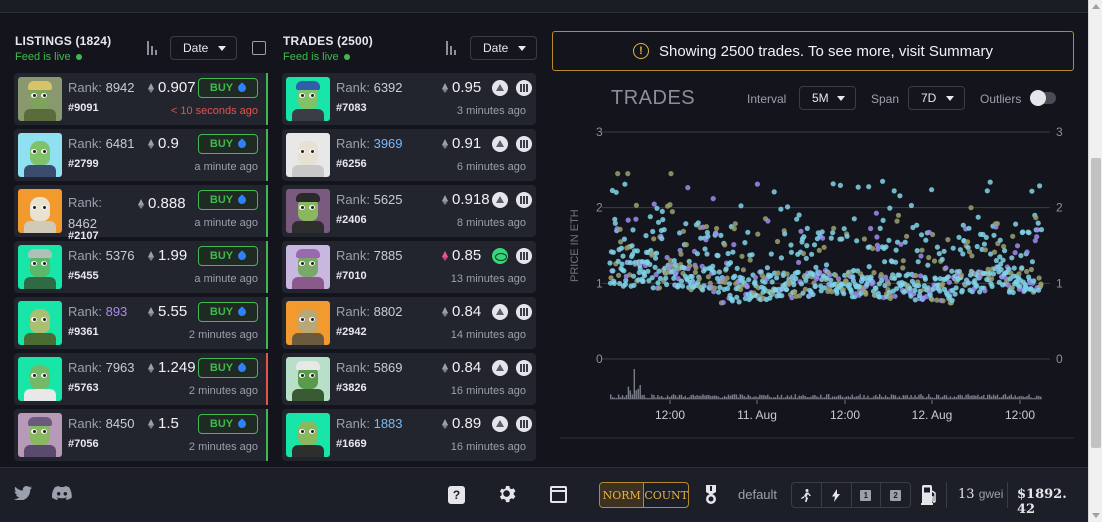 The image size is (1102, 522). What do you see at coordinates (141, 323) in the screenshot?
I see `listing-card: Rank: 893 #9361 5.55 BUY 2 minutes ago` at bounding box center [141, 323].